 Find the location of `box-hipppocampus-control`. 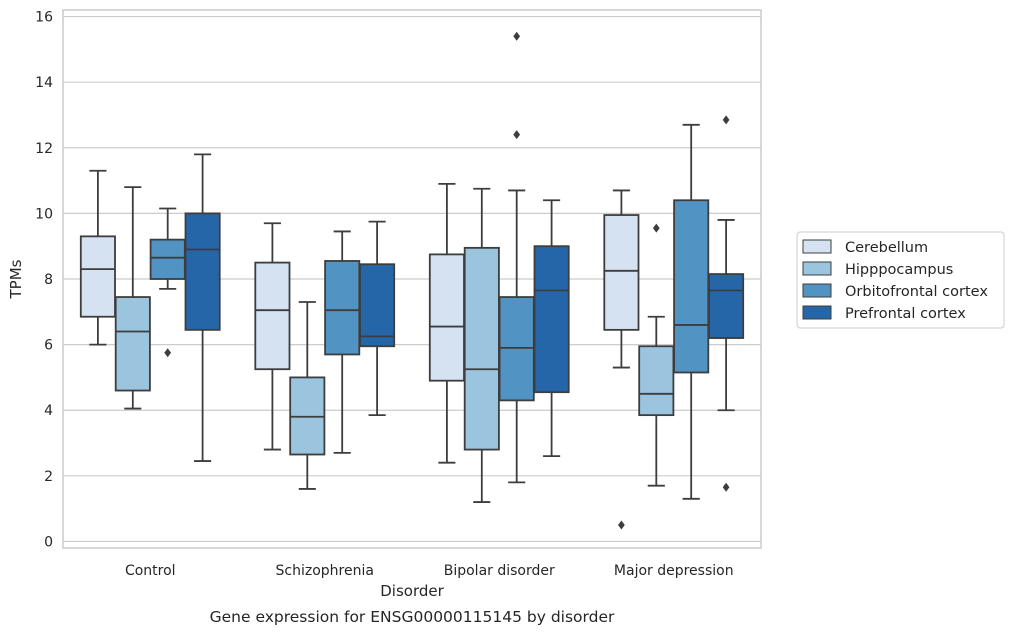

box-hipppocampus-control is located at coordinates (132, 298).